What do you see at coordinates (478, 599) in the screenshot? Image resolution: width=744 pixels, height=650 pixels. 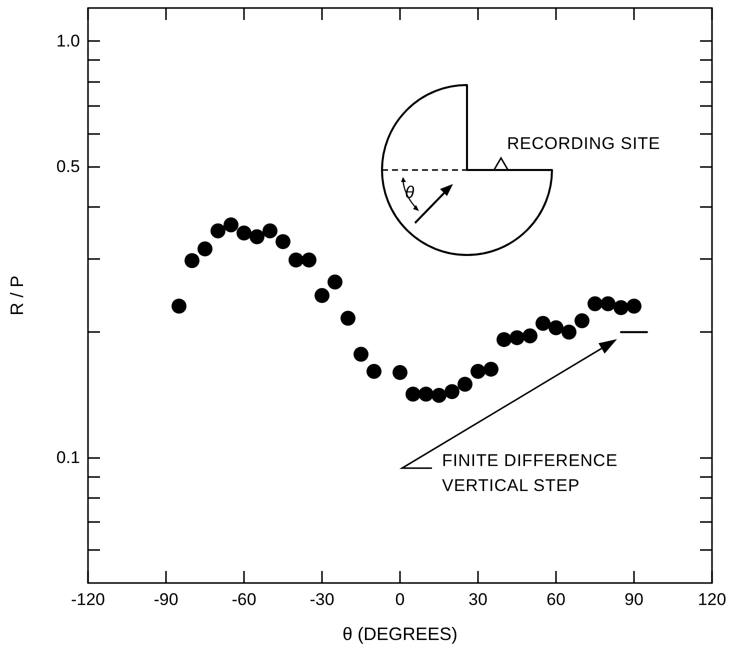 I see `x-tick-label: 30` at bounding box center [478, 599].